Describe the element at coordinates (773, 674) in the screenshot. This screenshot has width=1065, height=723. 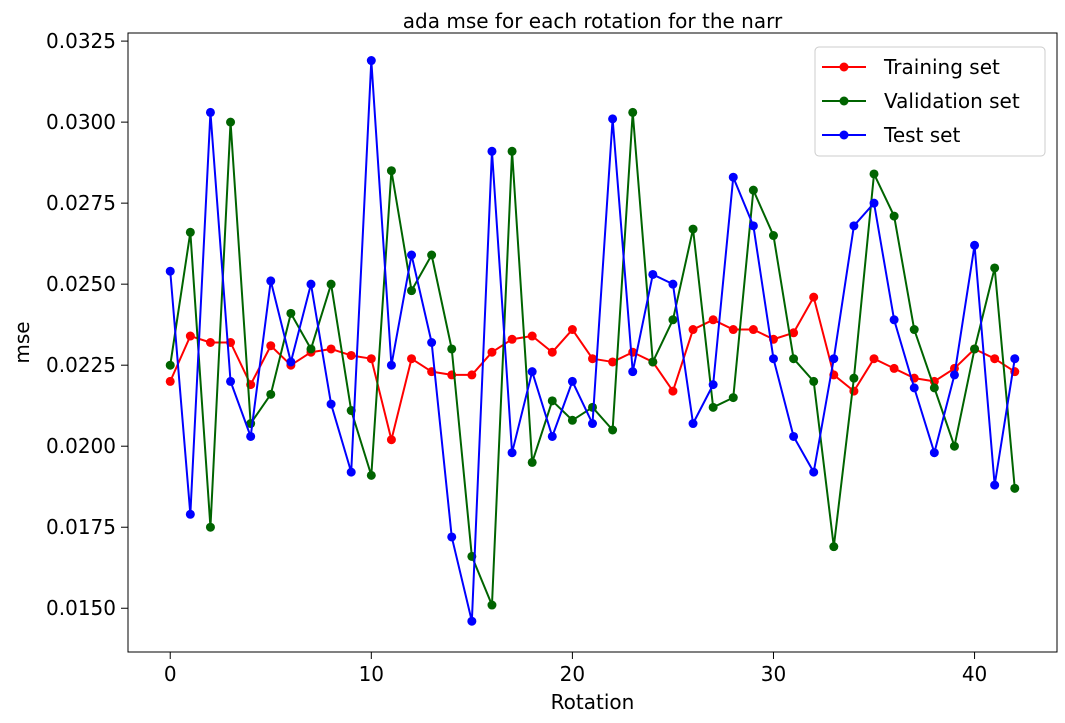
I see `x-tick-label: 30` at that location.